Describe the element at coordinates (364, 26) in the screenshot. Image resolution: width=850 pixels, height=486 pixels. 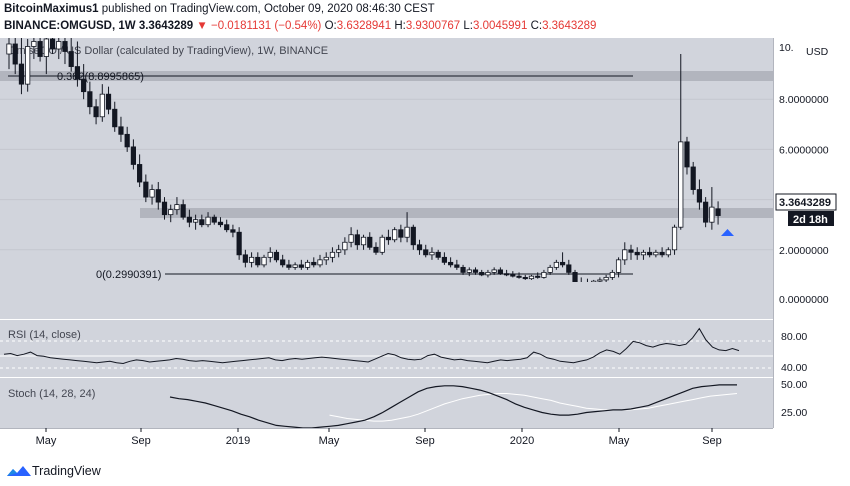
I see `open-value: 3.6328941` at that location.